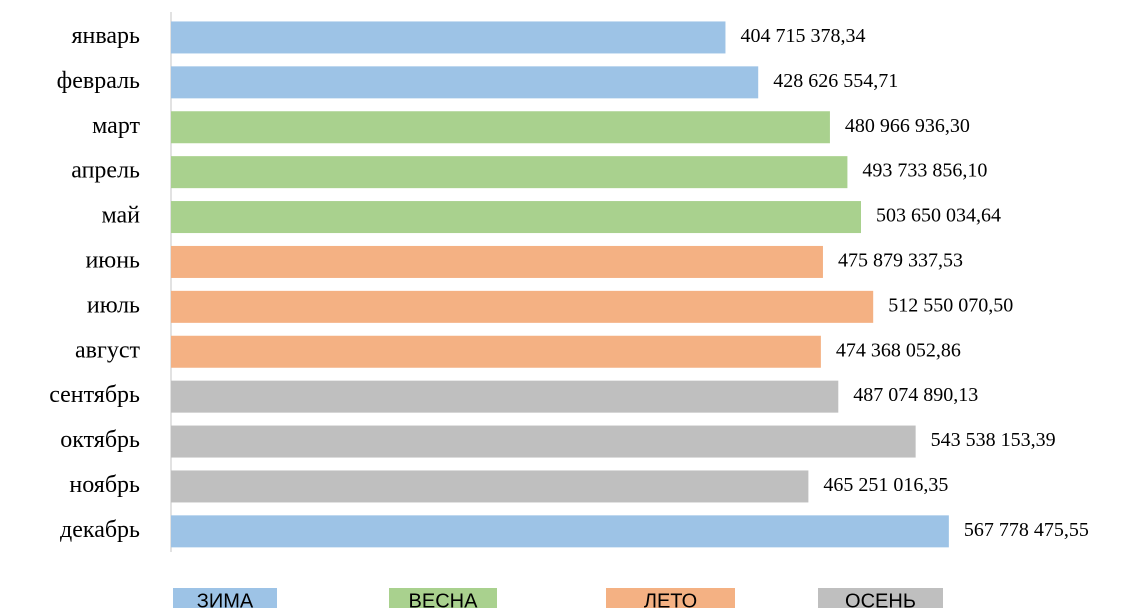  I want to click on value-label: 428 626 554,71, so click(835, 81).